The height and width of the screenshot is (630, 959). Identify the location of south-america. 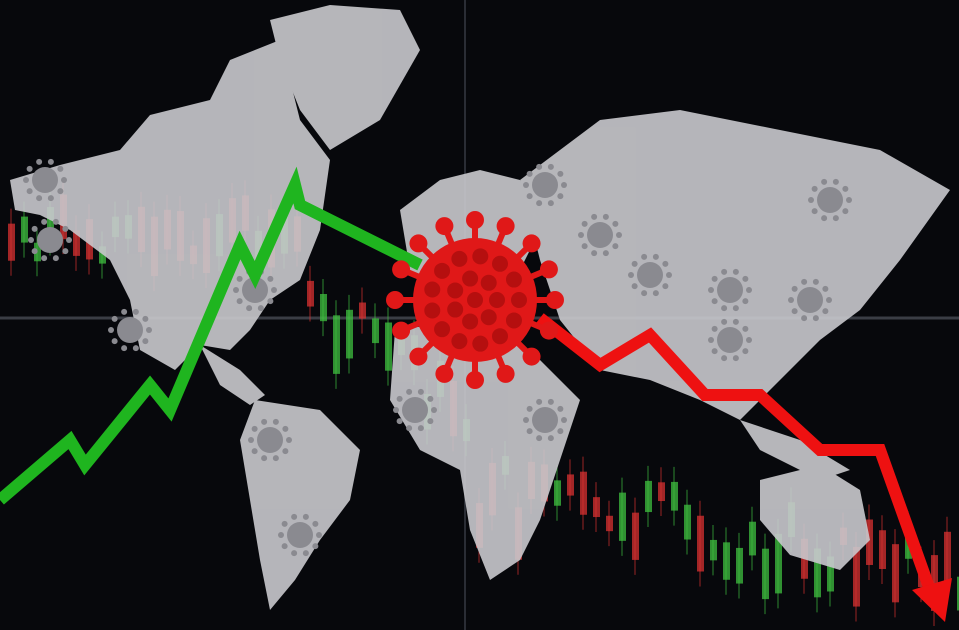
(300, 505).